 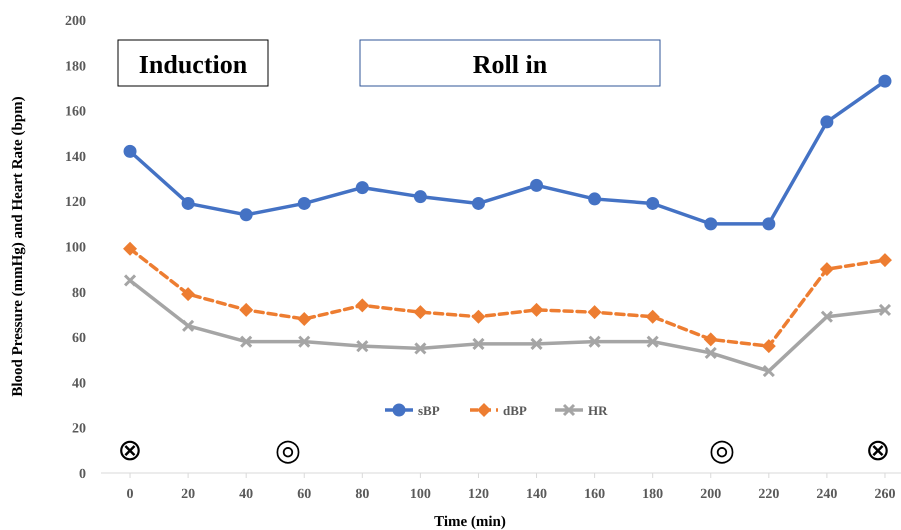 What do you see at coordinates (598, 410) in the screenshot?
I see `legend-label: HR` at bounding box center [598, 410].